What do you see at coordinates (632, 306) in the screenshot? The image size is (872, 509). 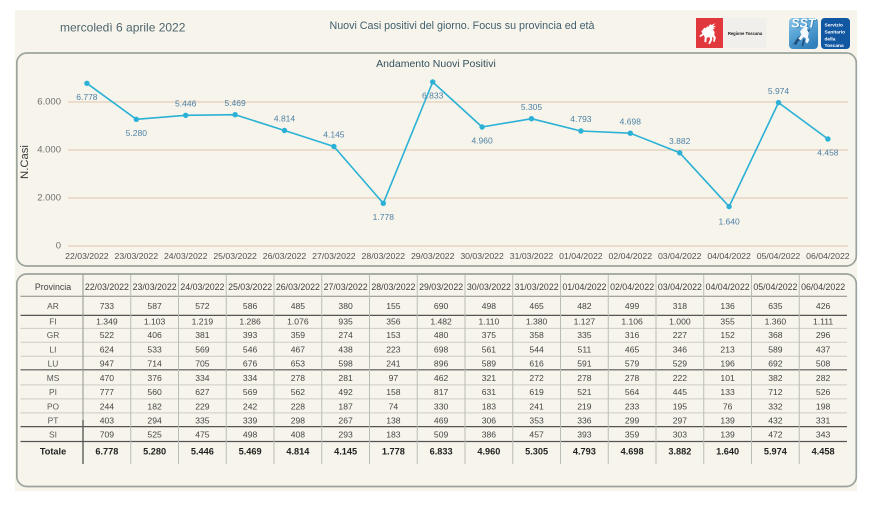 I see `svg-text: 499` at bounding box center [632, 306].